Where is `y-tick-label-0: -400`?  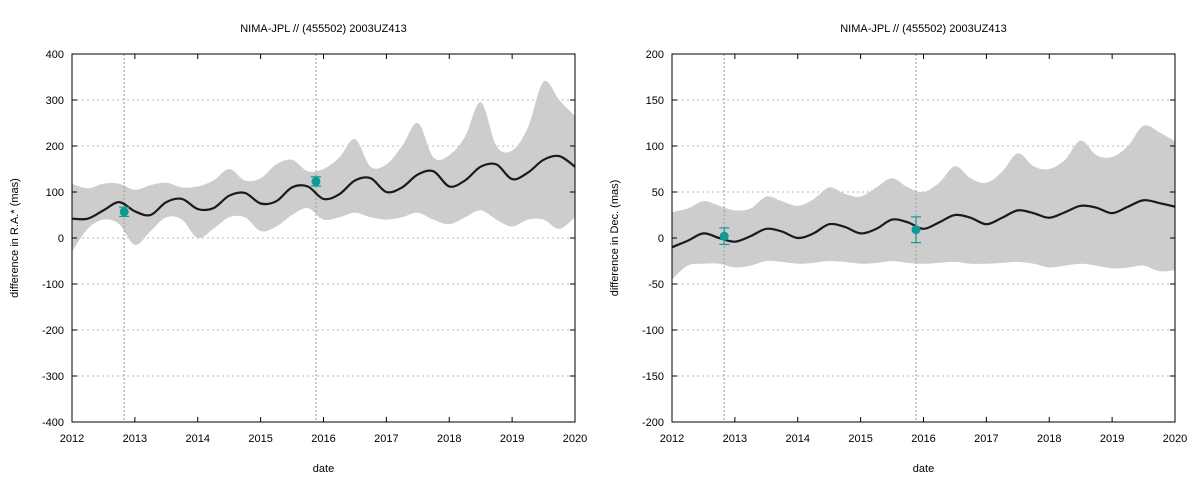 y-tick-label-0: -400 is located at coordinates (53, 423).